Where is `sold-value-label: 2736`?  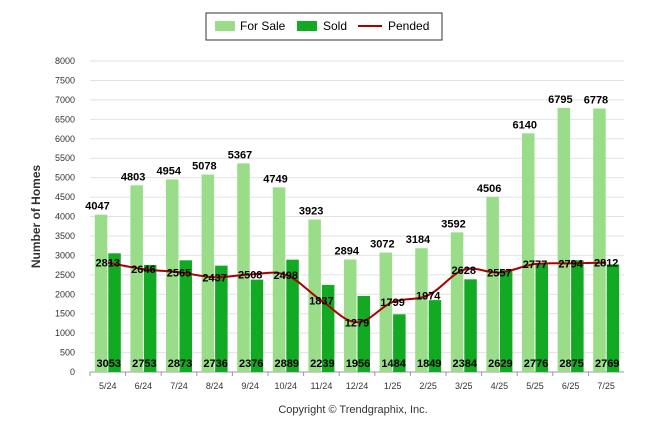
sold-value-label: 2736 is located at coordinates (215, 364).